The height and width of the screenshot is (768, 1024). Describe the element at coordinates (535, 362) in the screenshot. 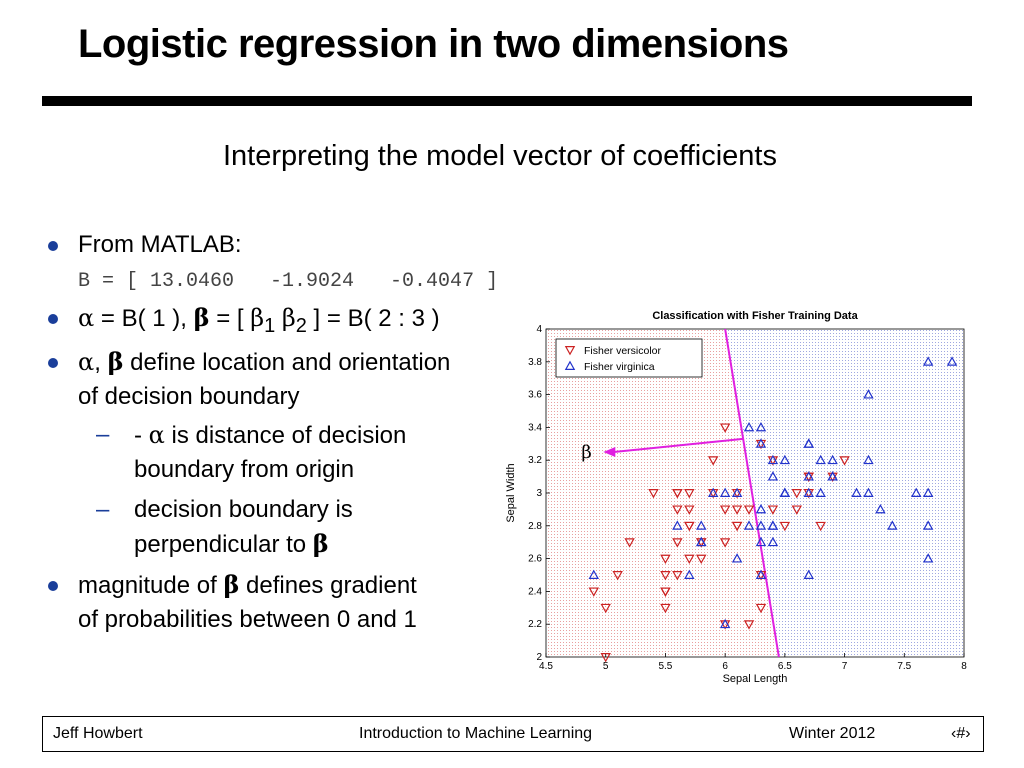

I see `y-tick-label: 3.8` at that location.